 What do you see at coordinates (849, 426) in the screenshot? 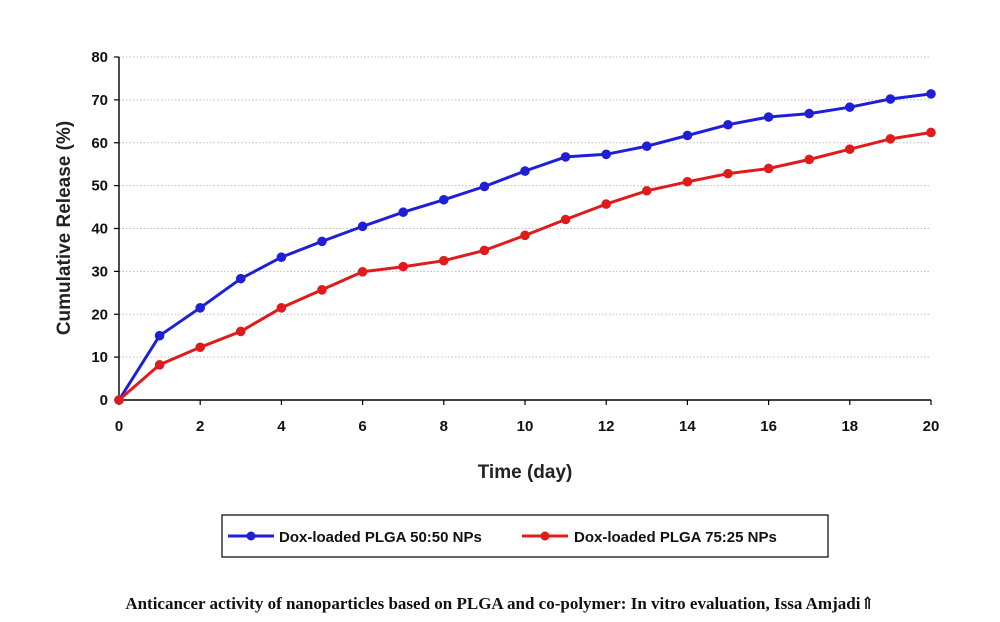
I see `x-tick-label-9: 18` at bounding box center [849, 426].